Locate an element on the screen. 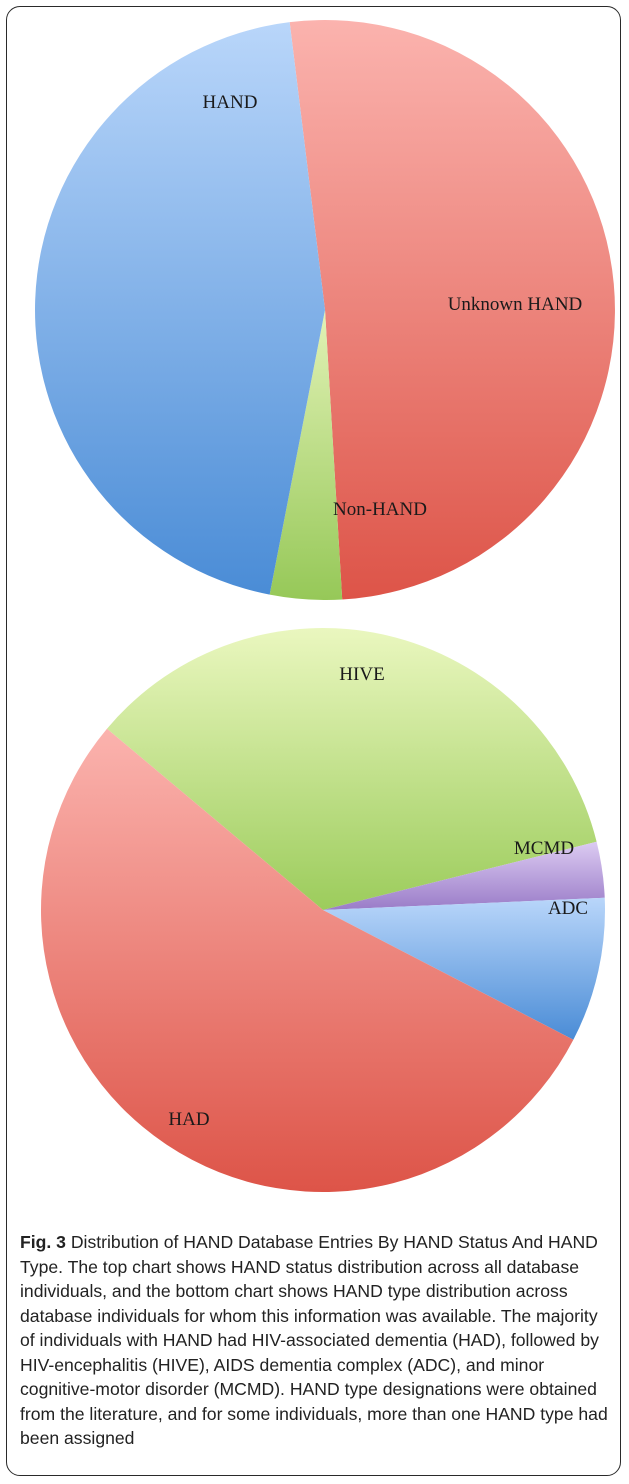 The height and width of the screenshot is (1484, 629). pie-slice-mcmd is located at coordinates (464, 875).